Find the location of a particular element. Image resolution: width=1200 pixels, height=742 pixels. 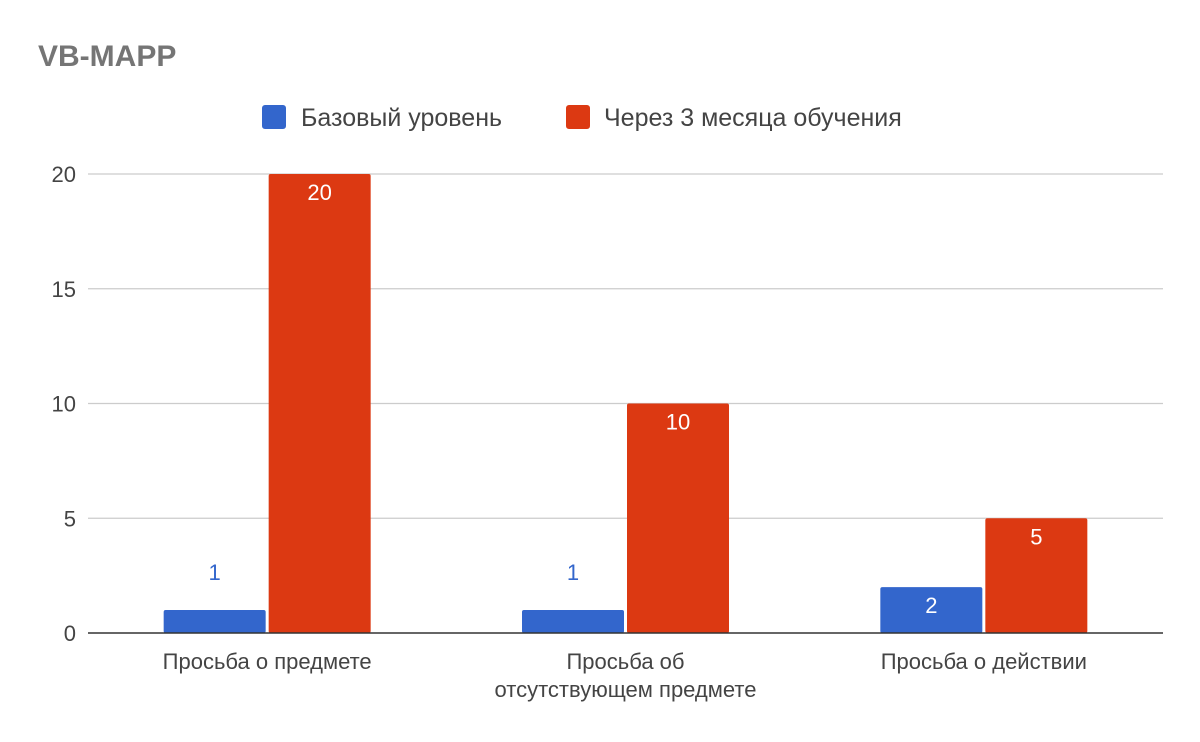

y-tick-label: 20 is located at coordinates (64, 174).